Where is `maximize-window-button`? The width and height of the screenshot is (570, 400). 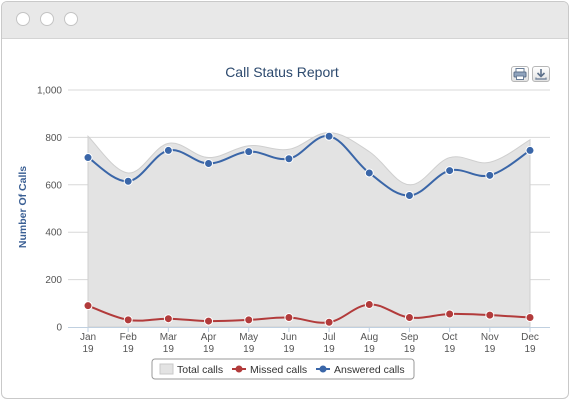
maximize-window-button is located at coordinates (71, 19).